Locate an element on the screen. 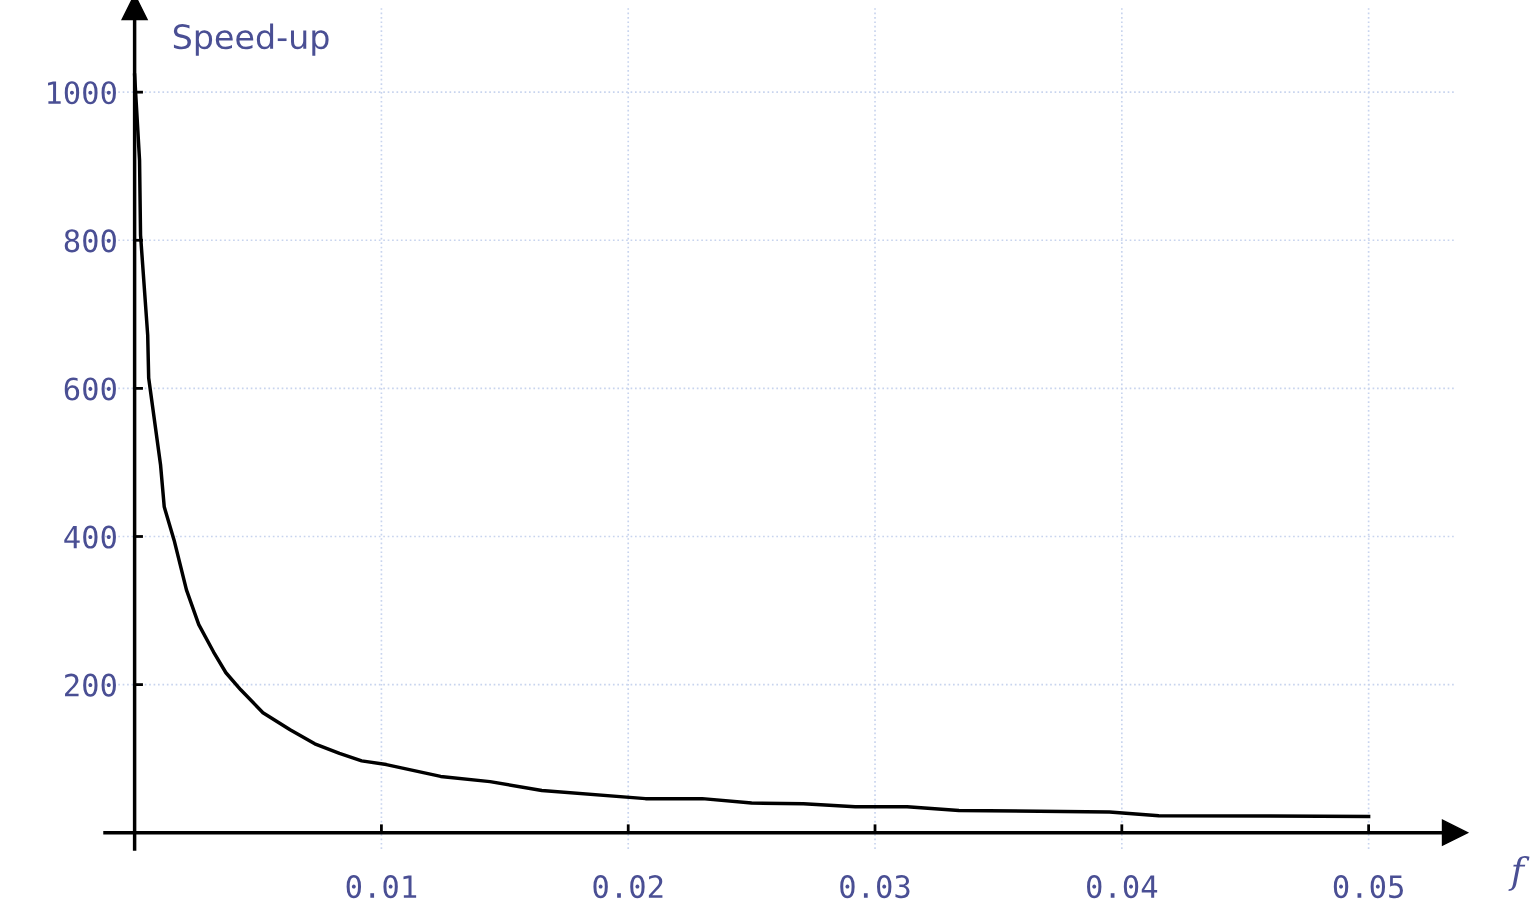 The height and width of the screenshot is (903, 1534). y-tick-label: 600 is located at coordinates (90, 389).